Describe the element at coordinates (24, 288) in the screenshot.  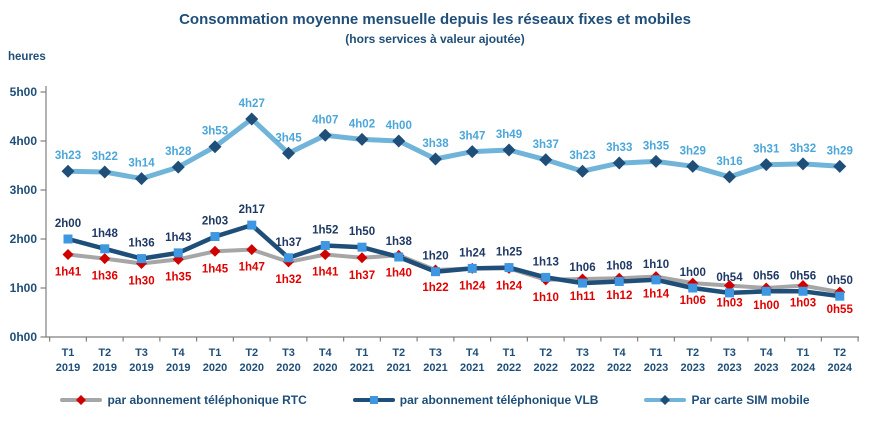
I see `y-tick-label: 1h00` at that location.